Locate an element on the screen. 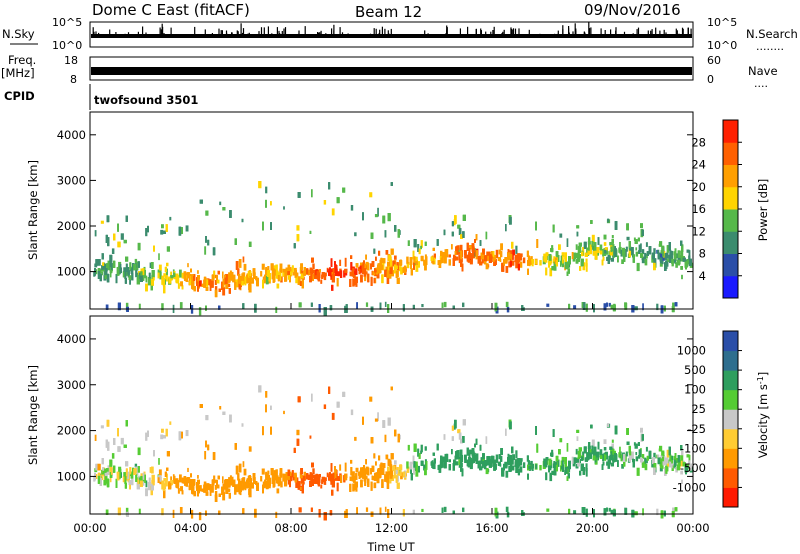 The width and height of the screenshot is (800, 554). freq-label-bottom: [MHz] is located at coordinates (18, 73).